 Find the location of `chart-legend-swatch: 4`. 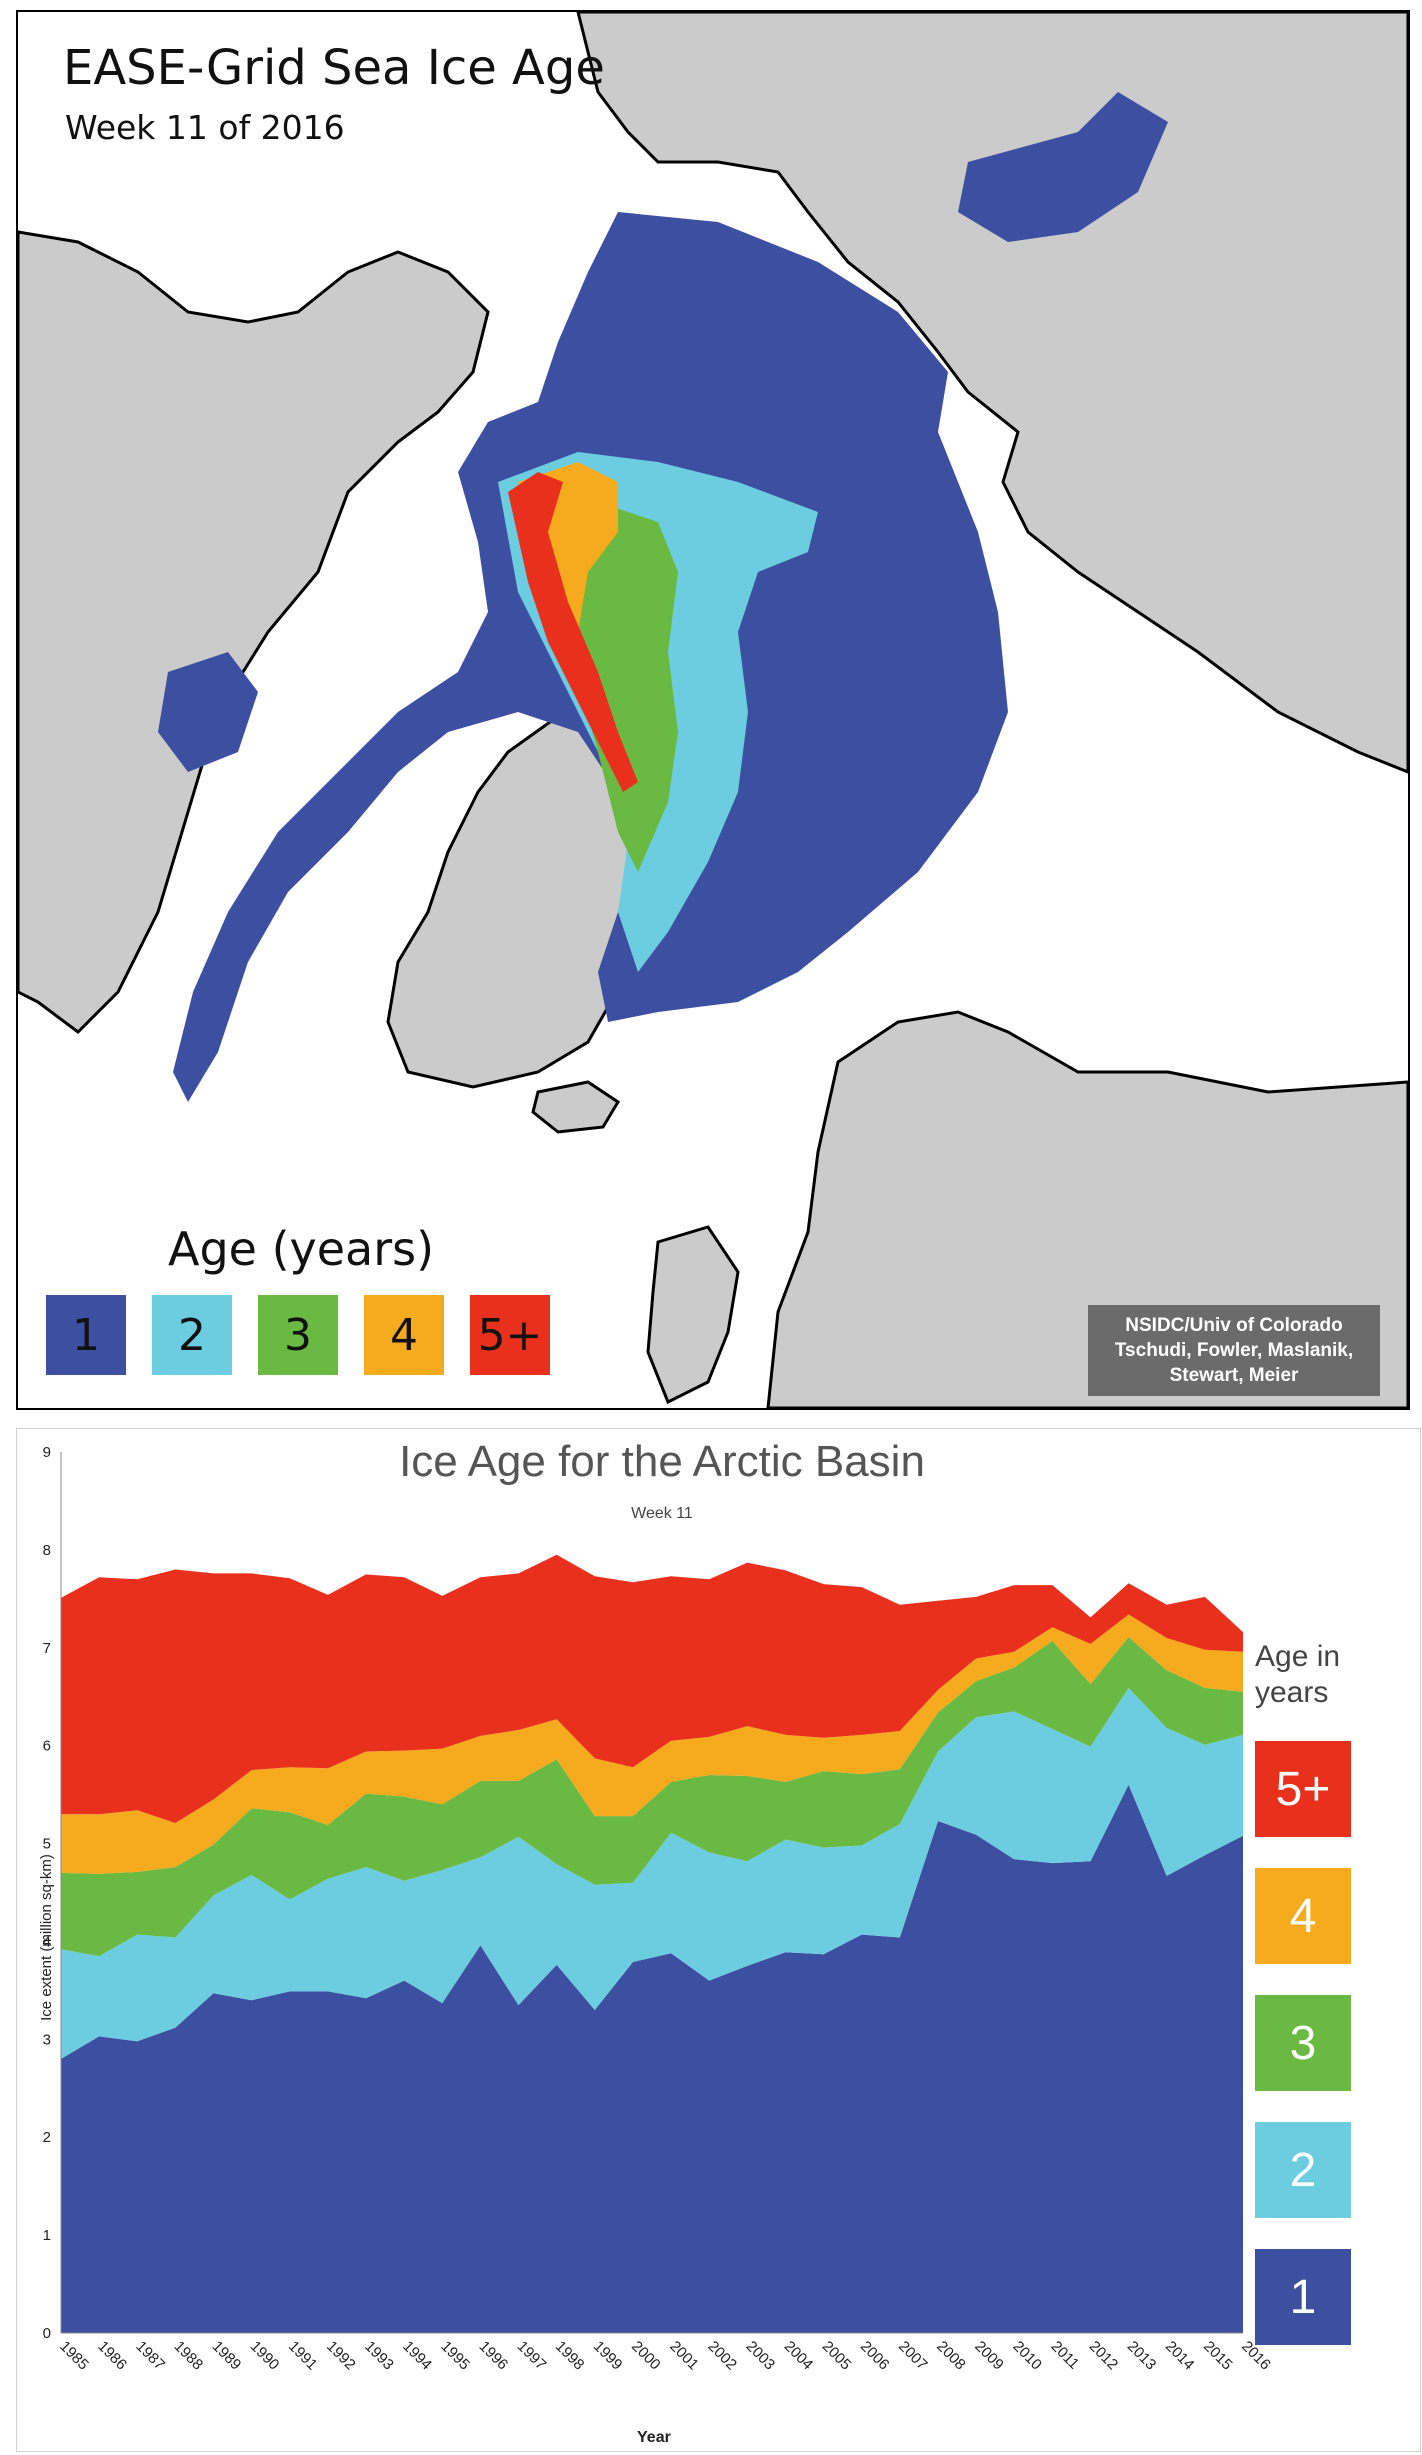

chart-legend-swatch: 4 is located at coordinates (1303, 1916).